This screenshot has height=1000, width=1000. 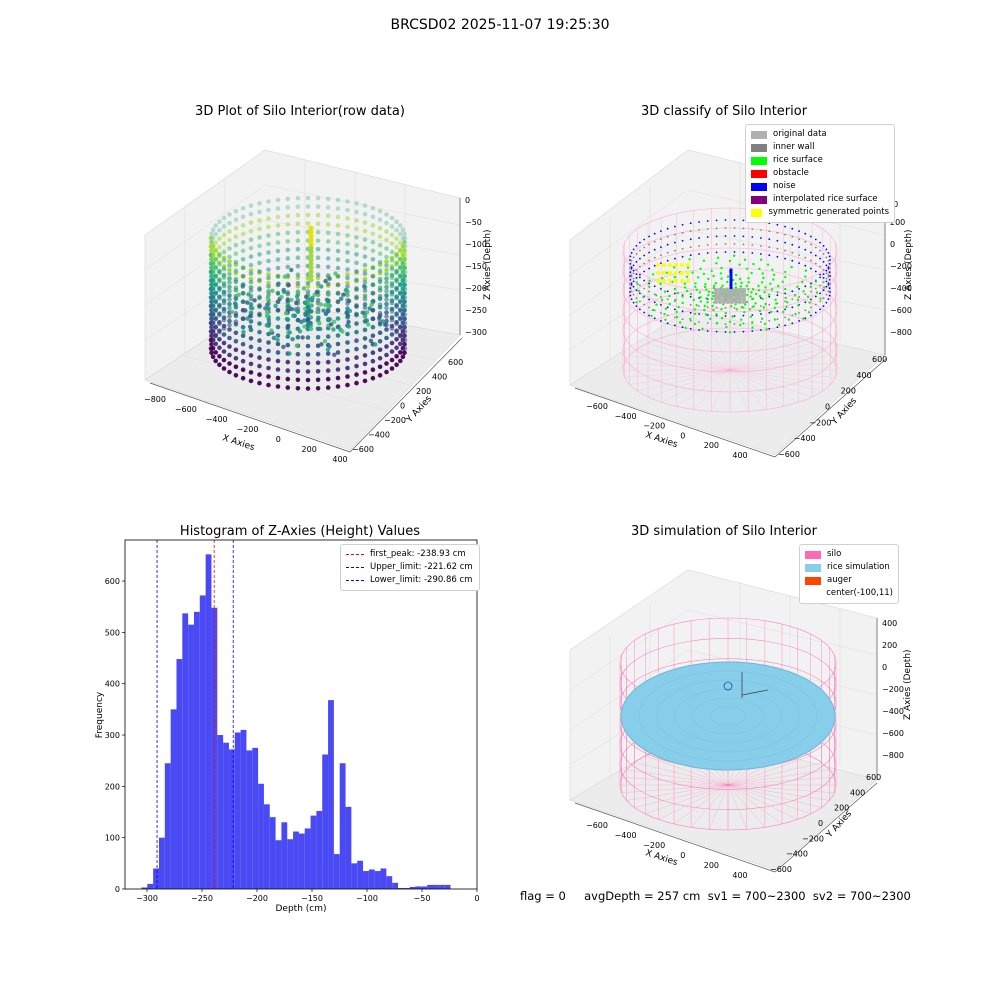 I want to click on simulation-legend-item: center(-100,11), so click(x=849, y=593).